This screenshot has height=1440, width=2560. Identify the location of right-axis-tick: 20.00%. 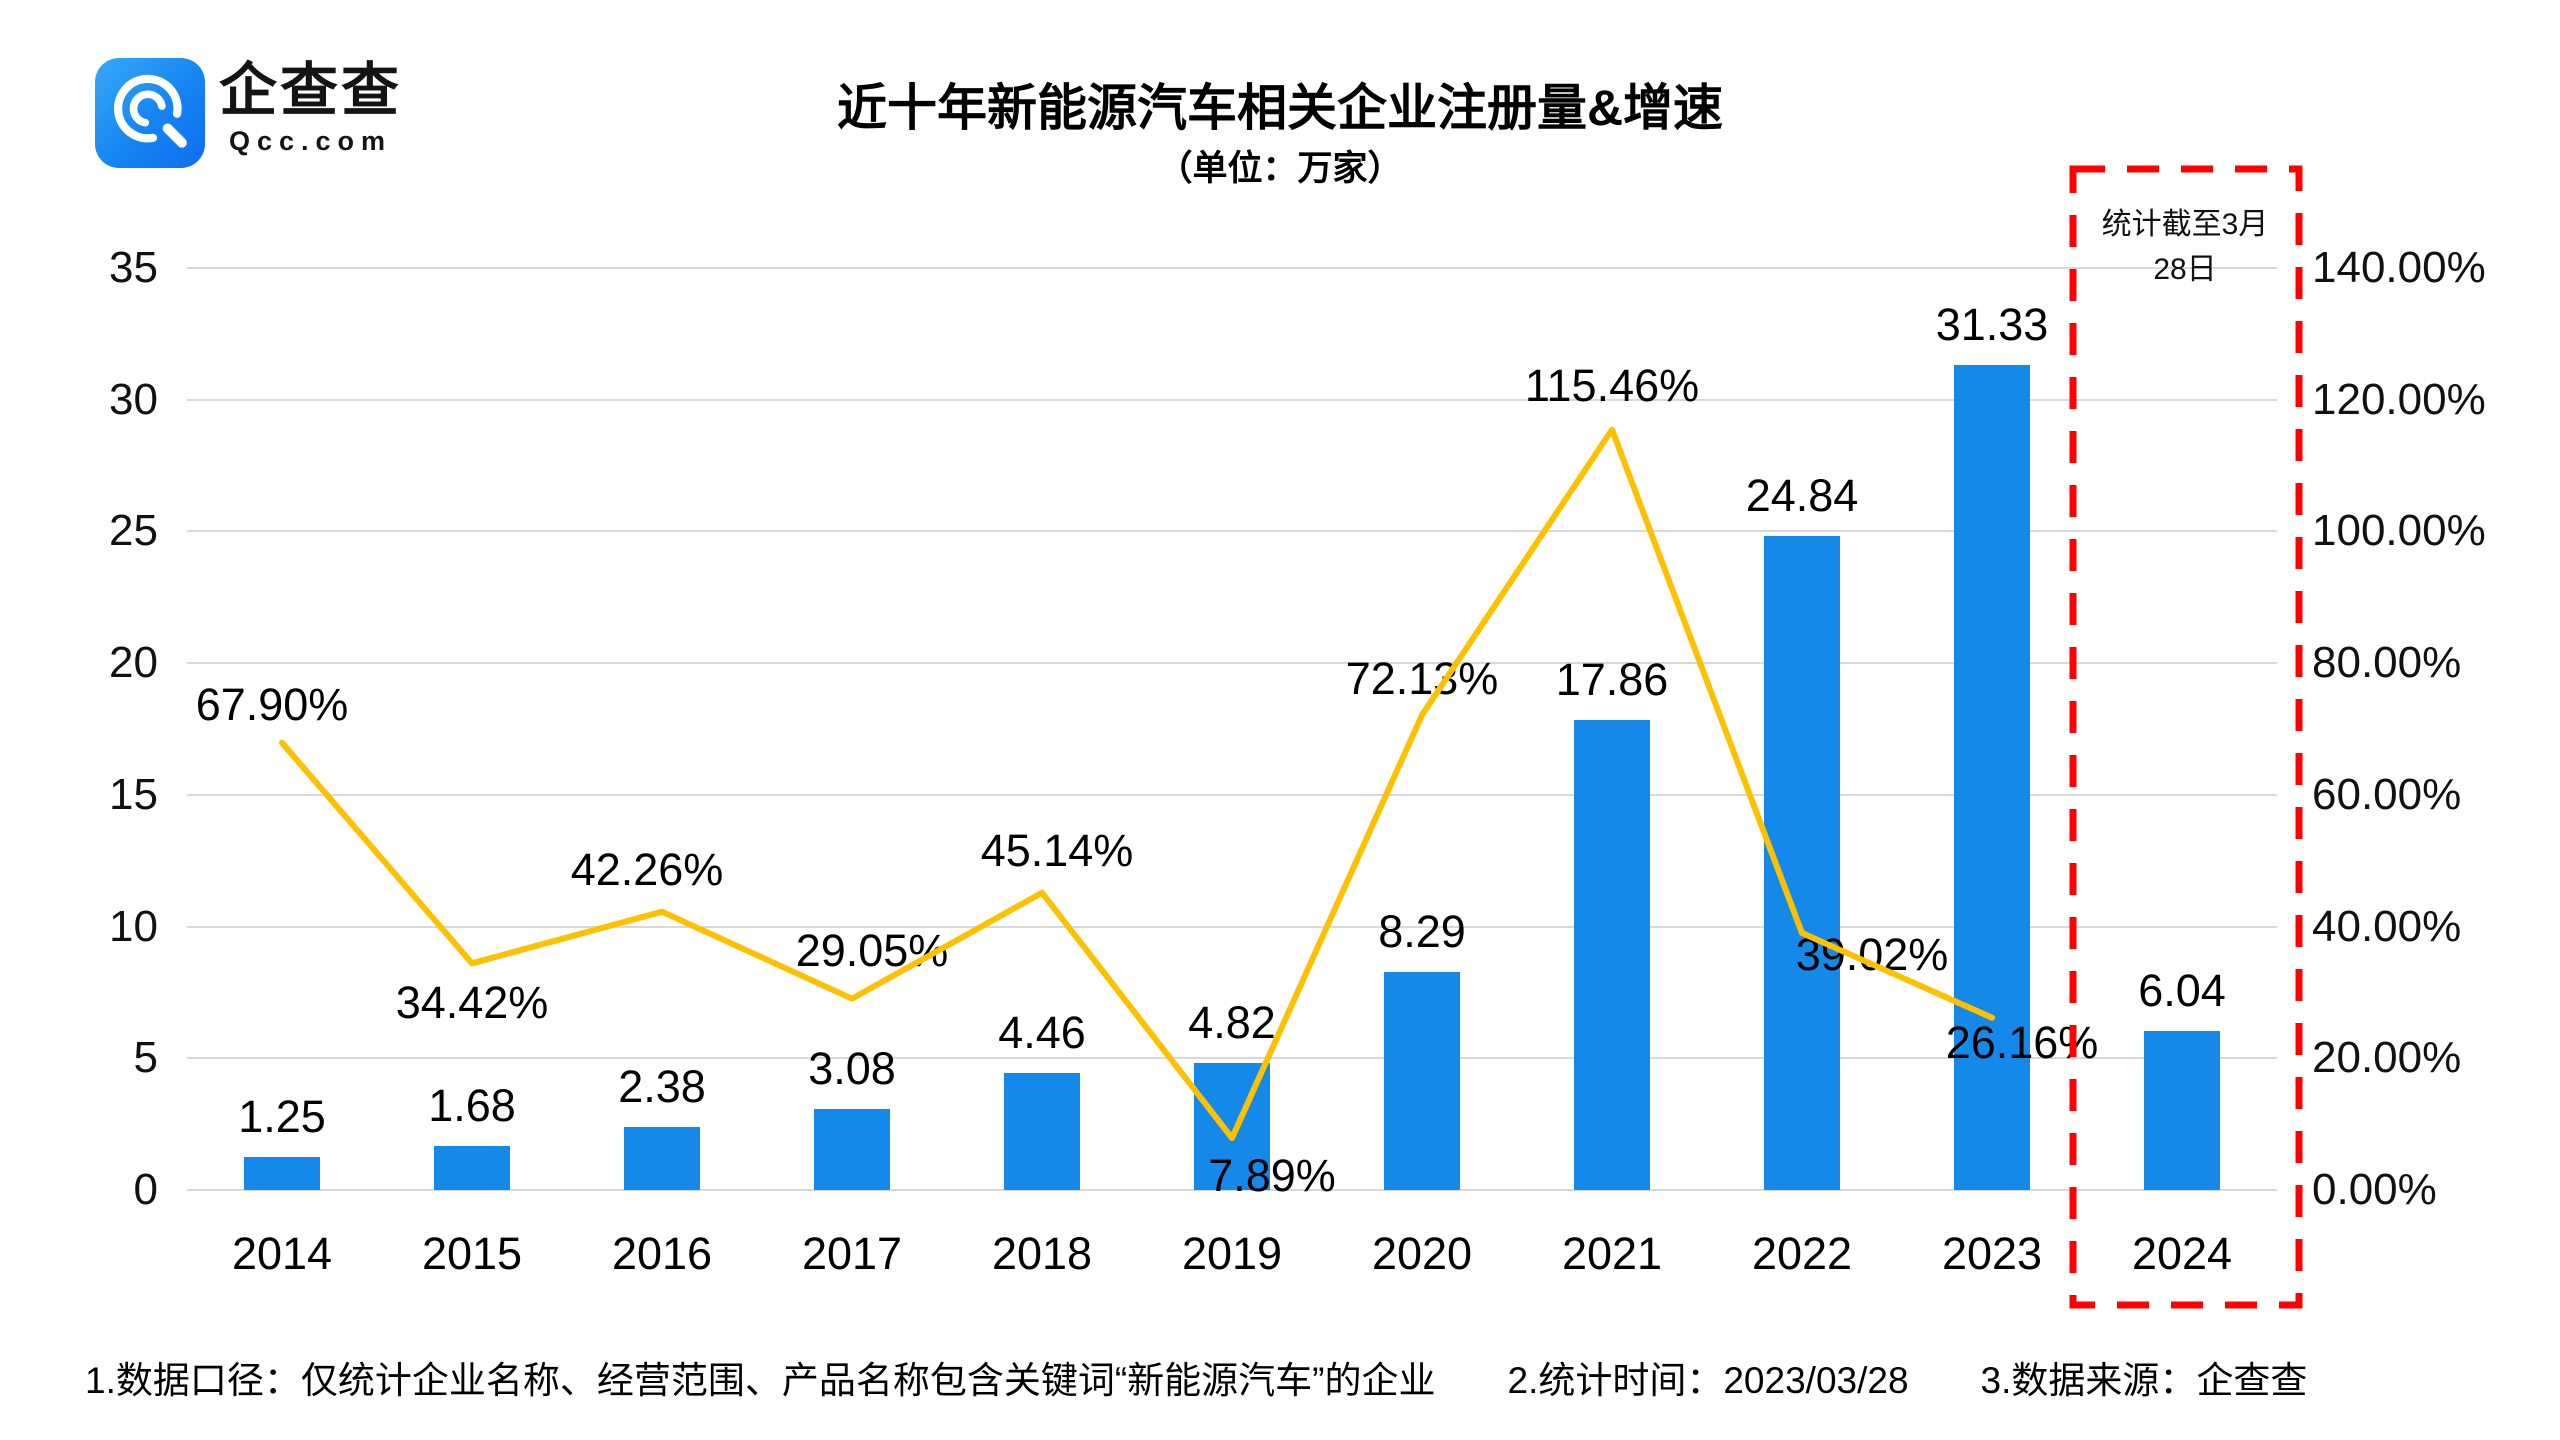
(2387, 1058).